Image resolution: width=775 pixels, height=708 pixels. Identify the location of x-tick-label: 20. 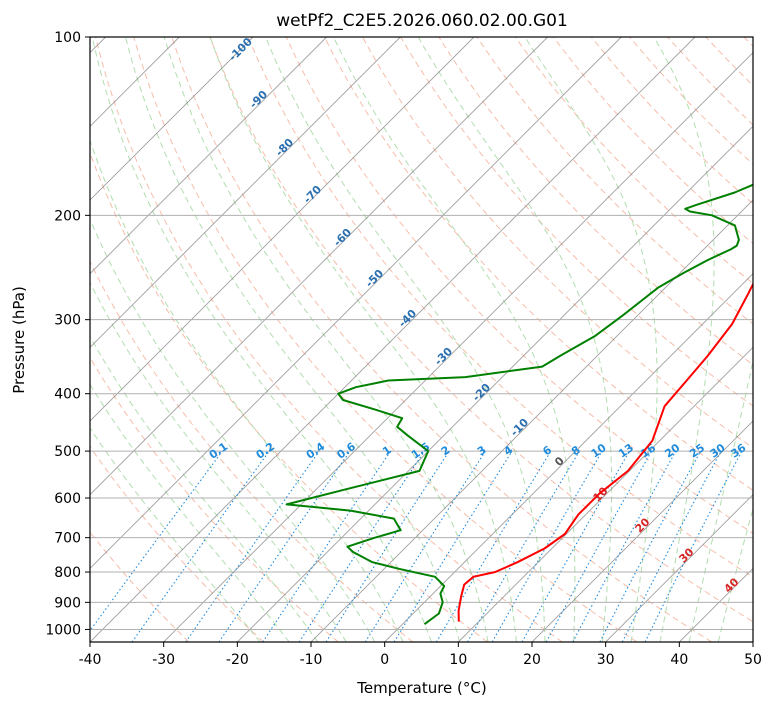
(532, 660).